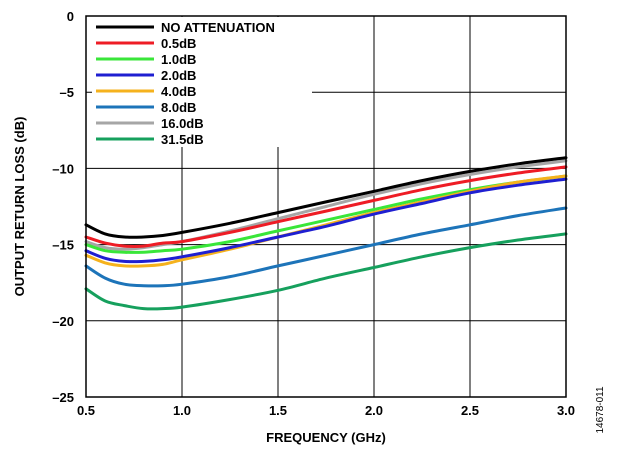 This screenshot has height=451, width=621. I want to click on figure-id: 14678-011, so click(600, 410).